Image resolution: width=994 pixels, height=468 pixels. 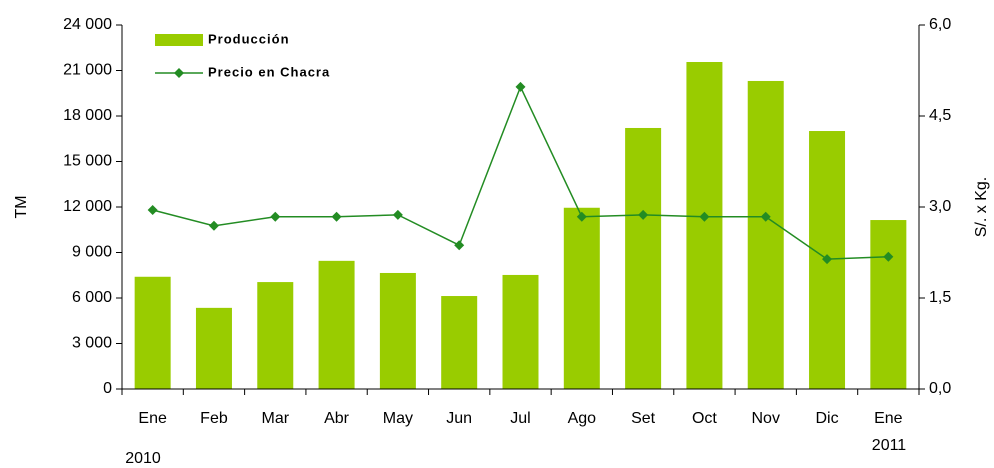 What do you see at coordinates (214, 418) in the screenshot?
I see `x-tick-label: Feb` at bounding box center [214, 418].